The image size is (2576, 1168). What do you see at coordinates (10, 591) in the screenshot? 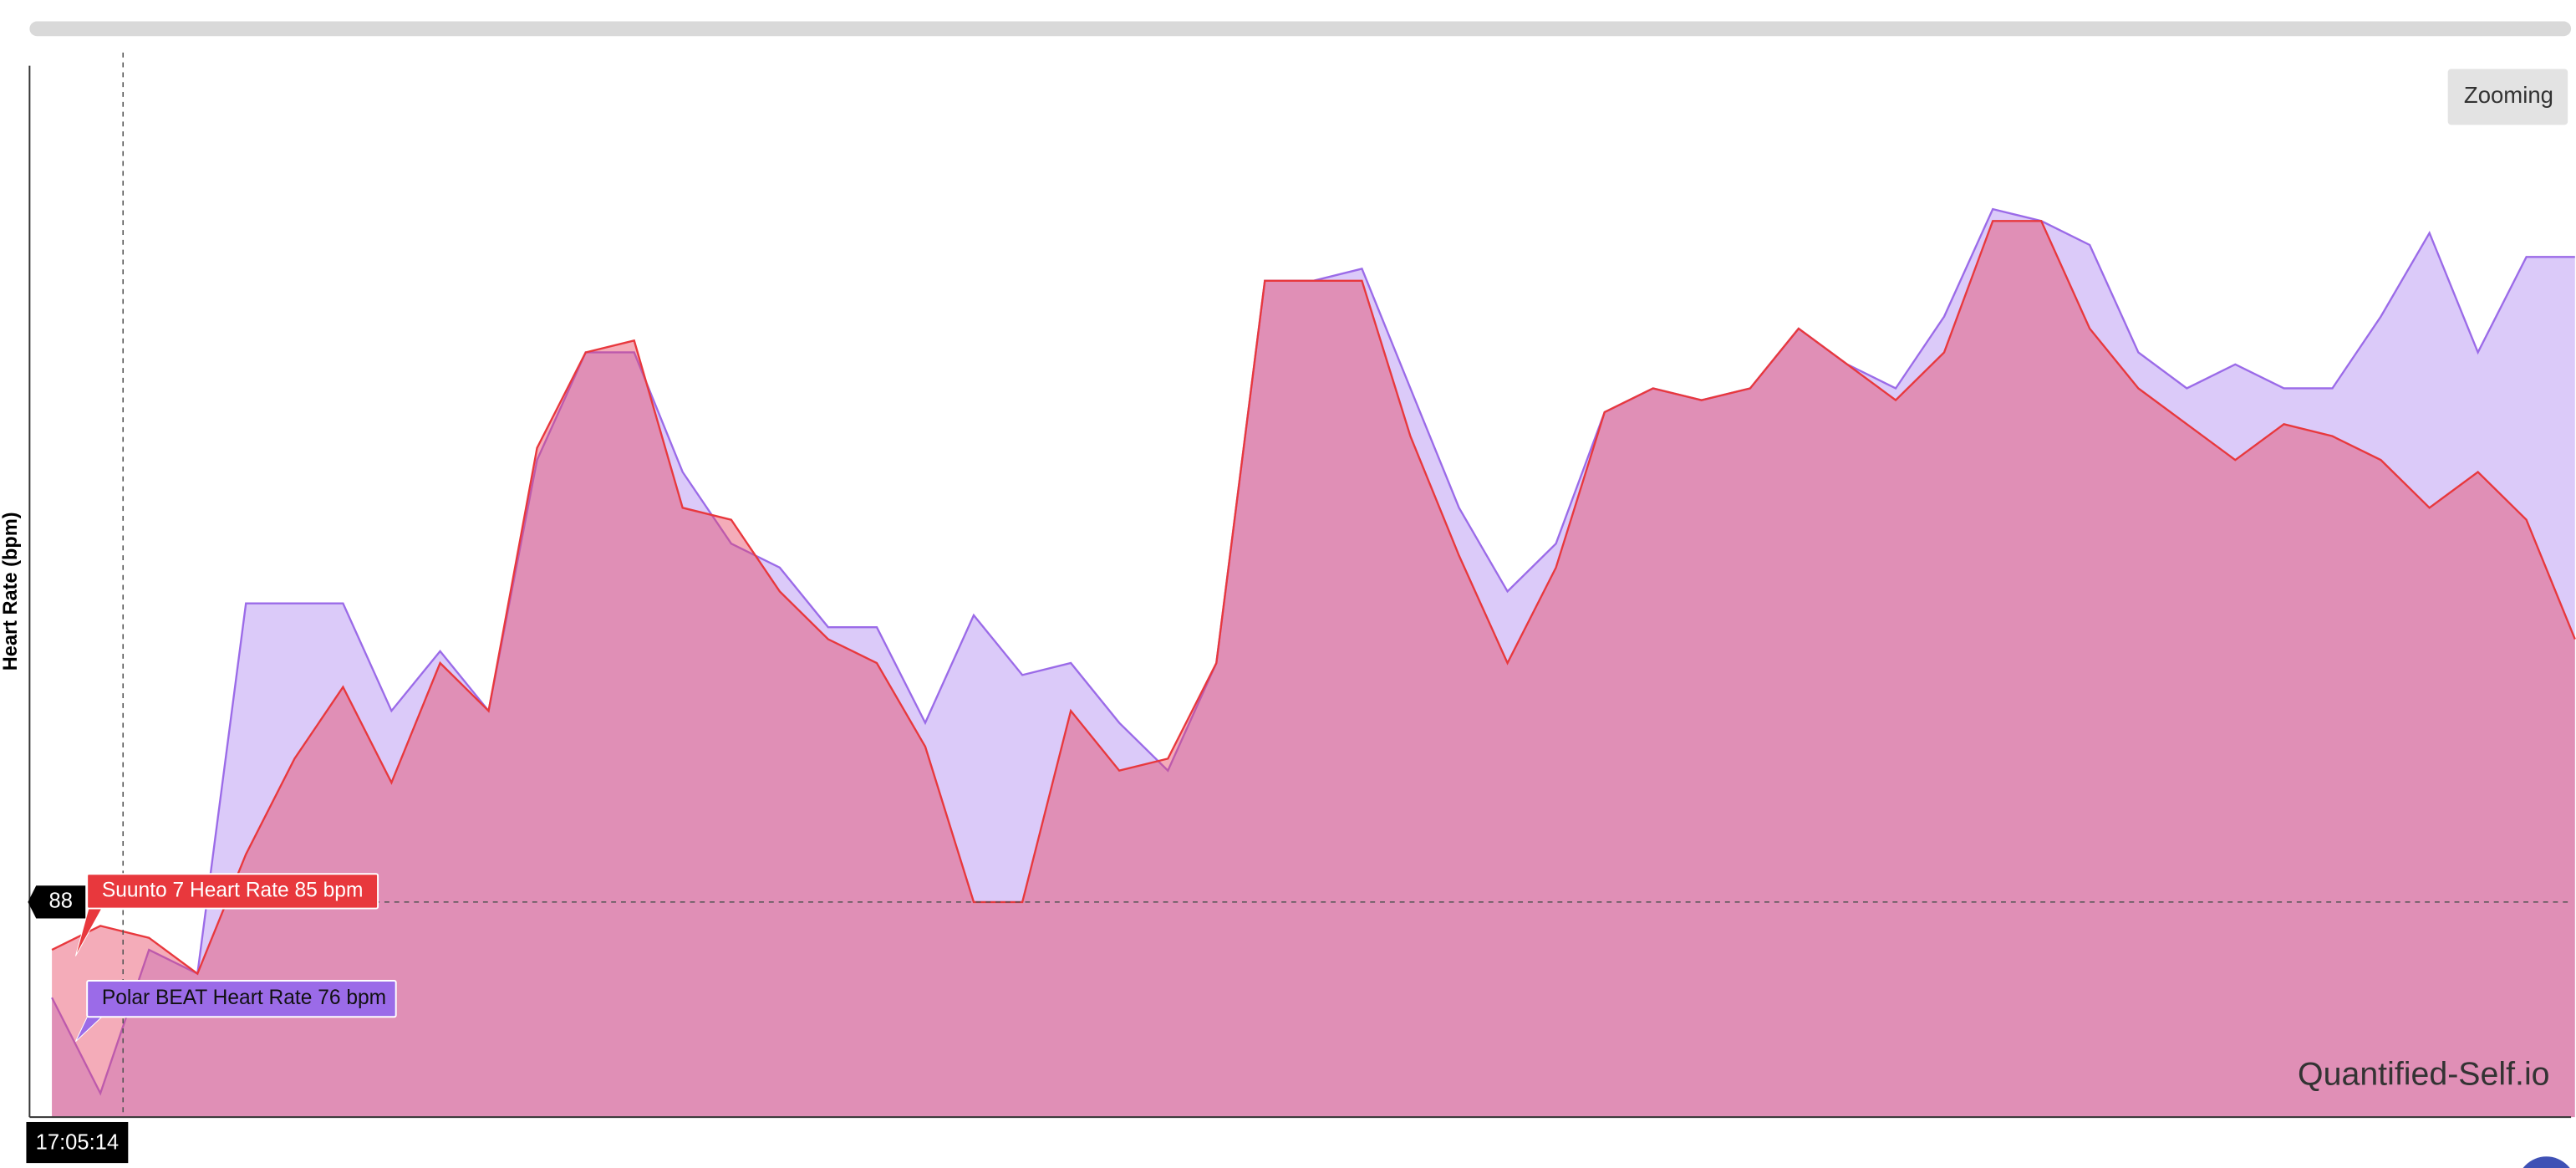
I see `y-axis-title: Heart Rate (bpm)` at bounding box center [10, 591].